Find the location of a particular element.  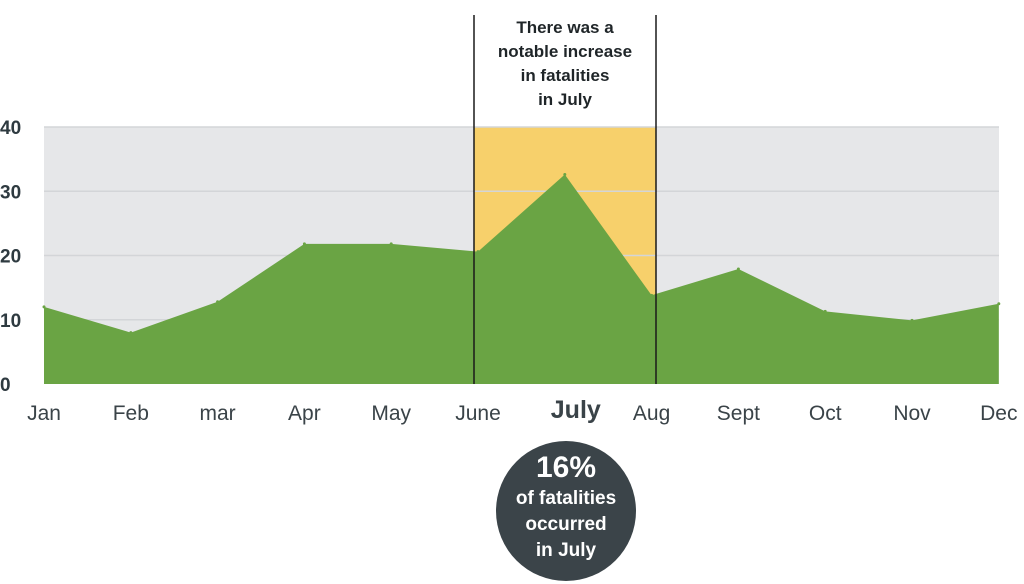

annotation-line: in fatalities is located at coordinates (565, 75).